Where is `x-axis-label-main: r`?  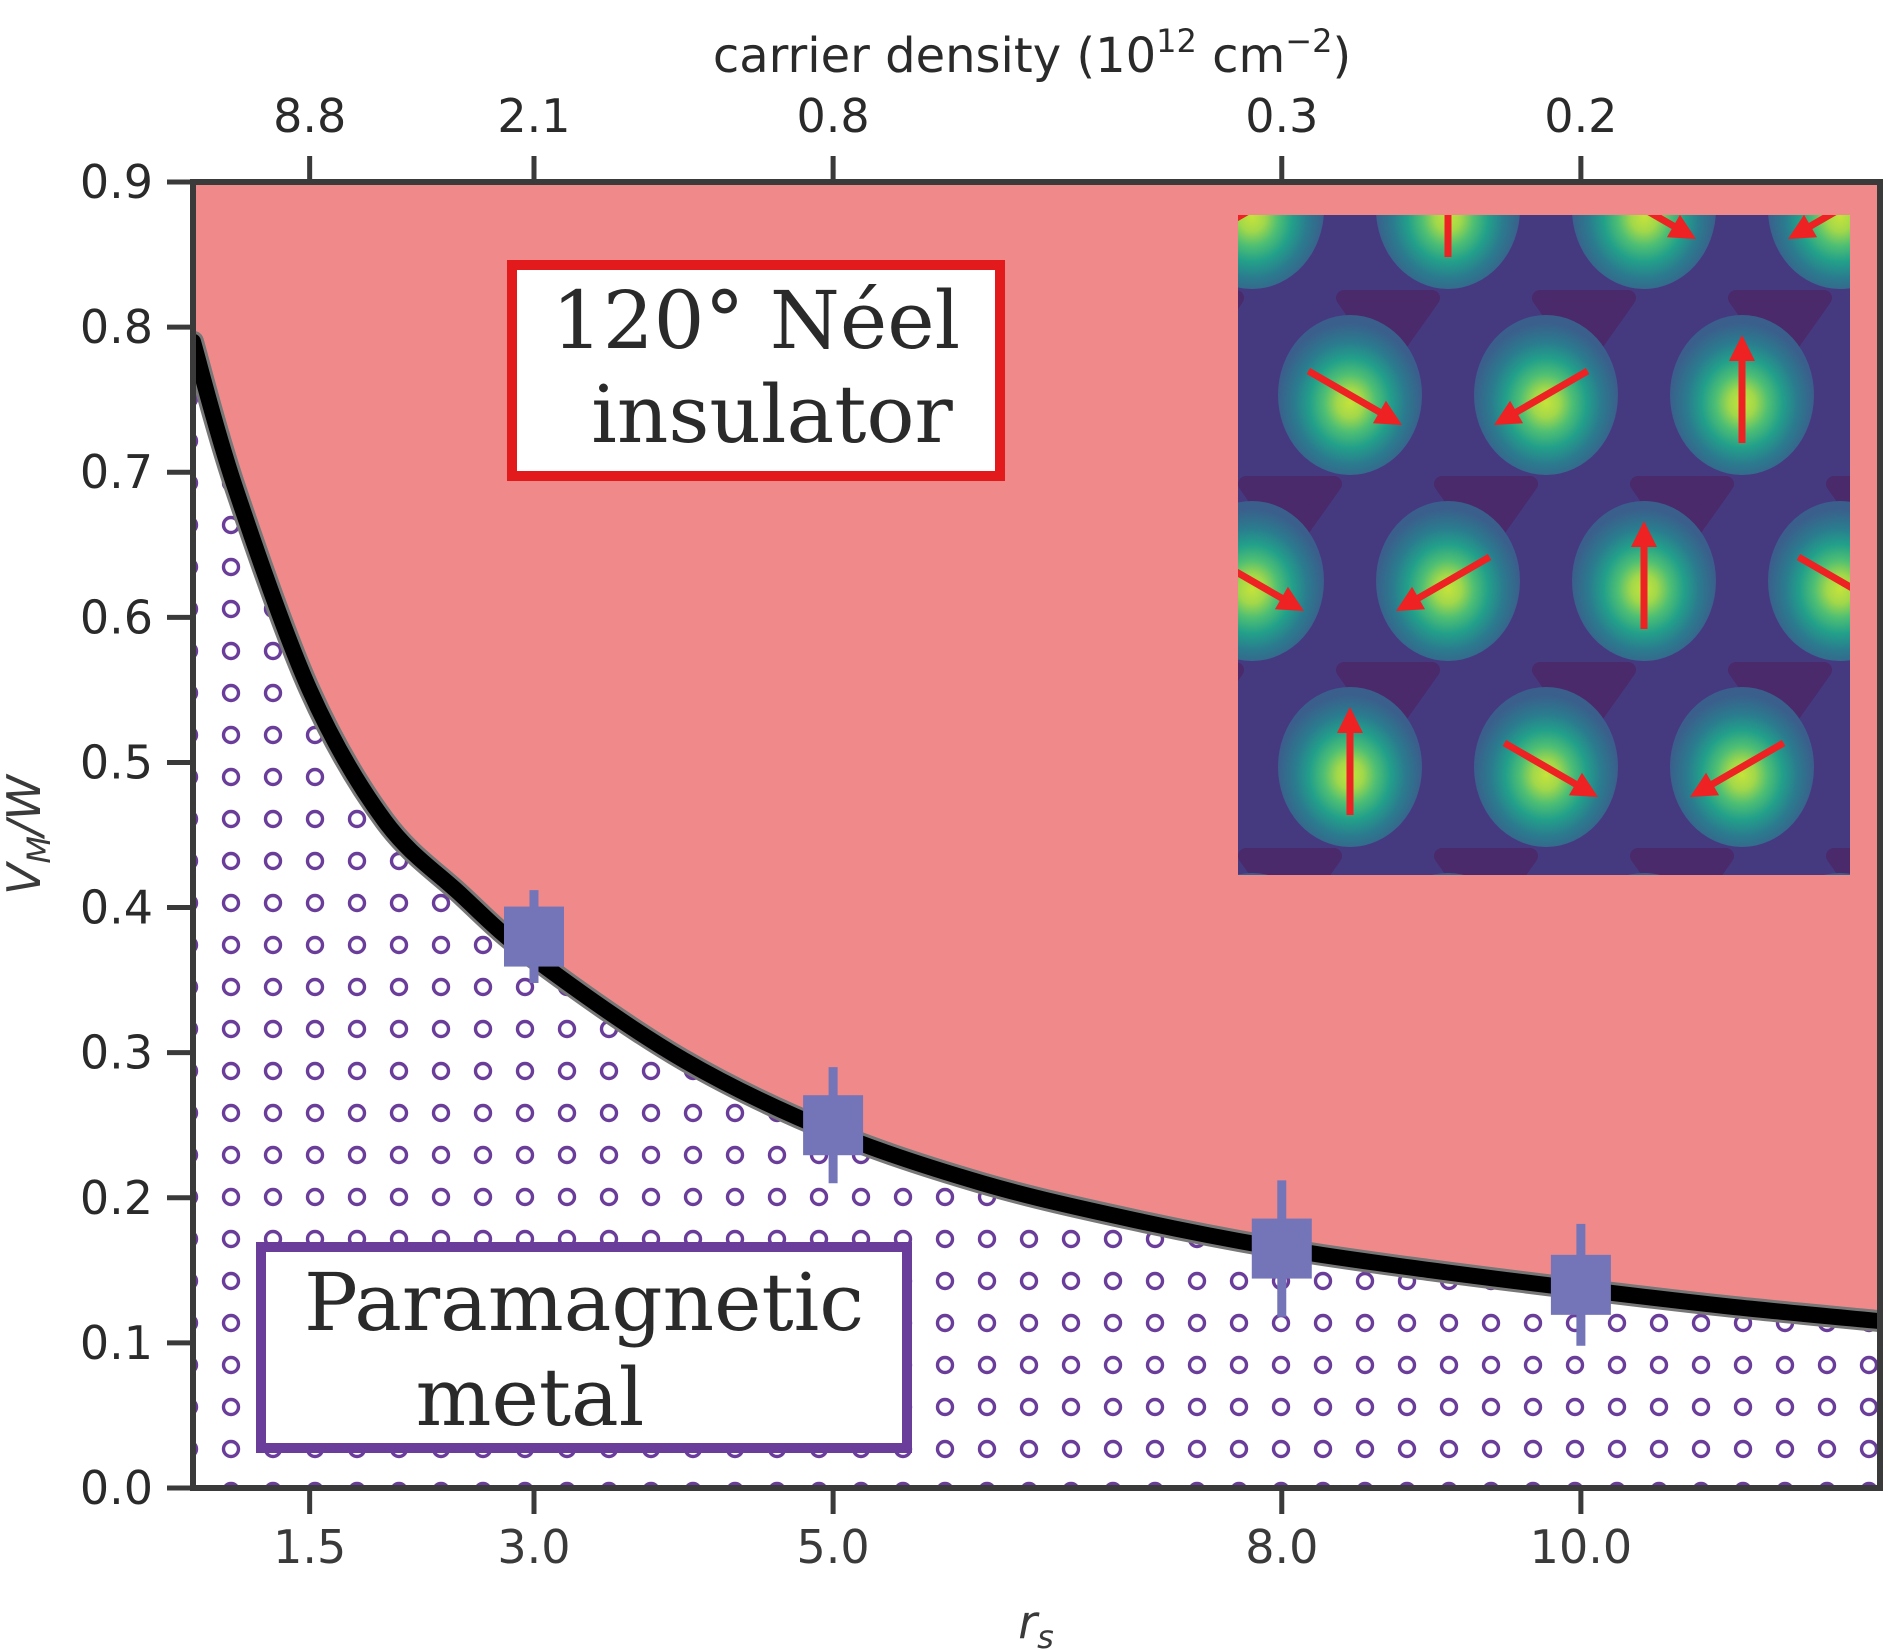
x-axis-label-main: r is located at coordinates (1029, 1622).